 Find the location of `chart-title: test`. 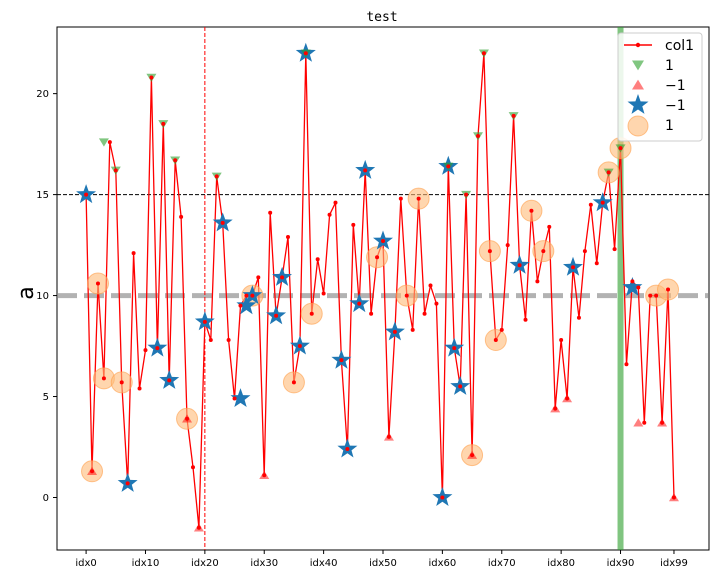

chart-title: test is located at coordinates (381, 17).